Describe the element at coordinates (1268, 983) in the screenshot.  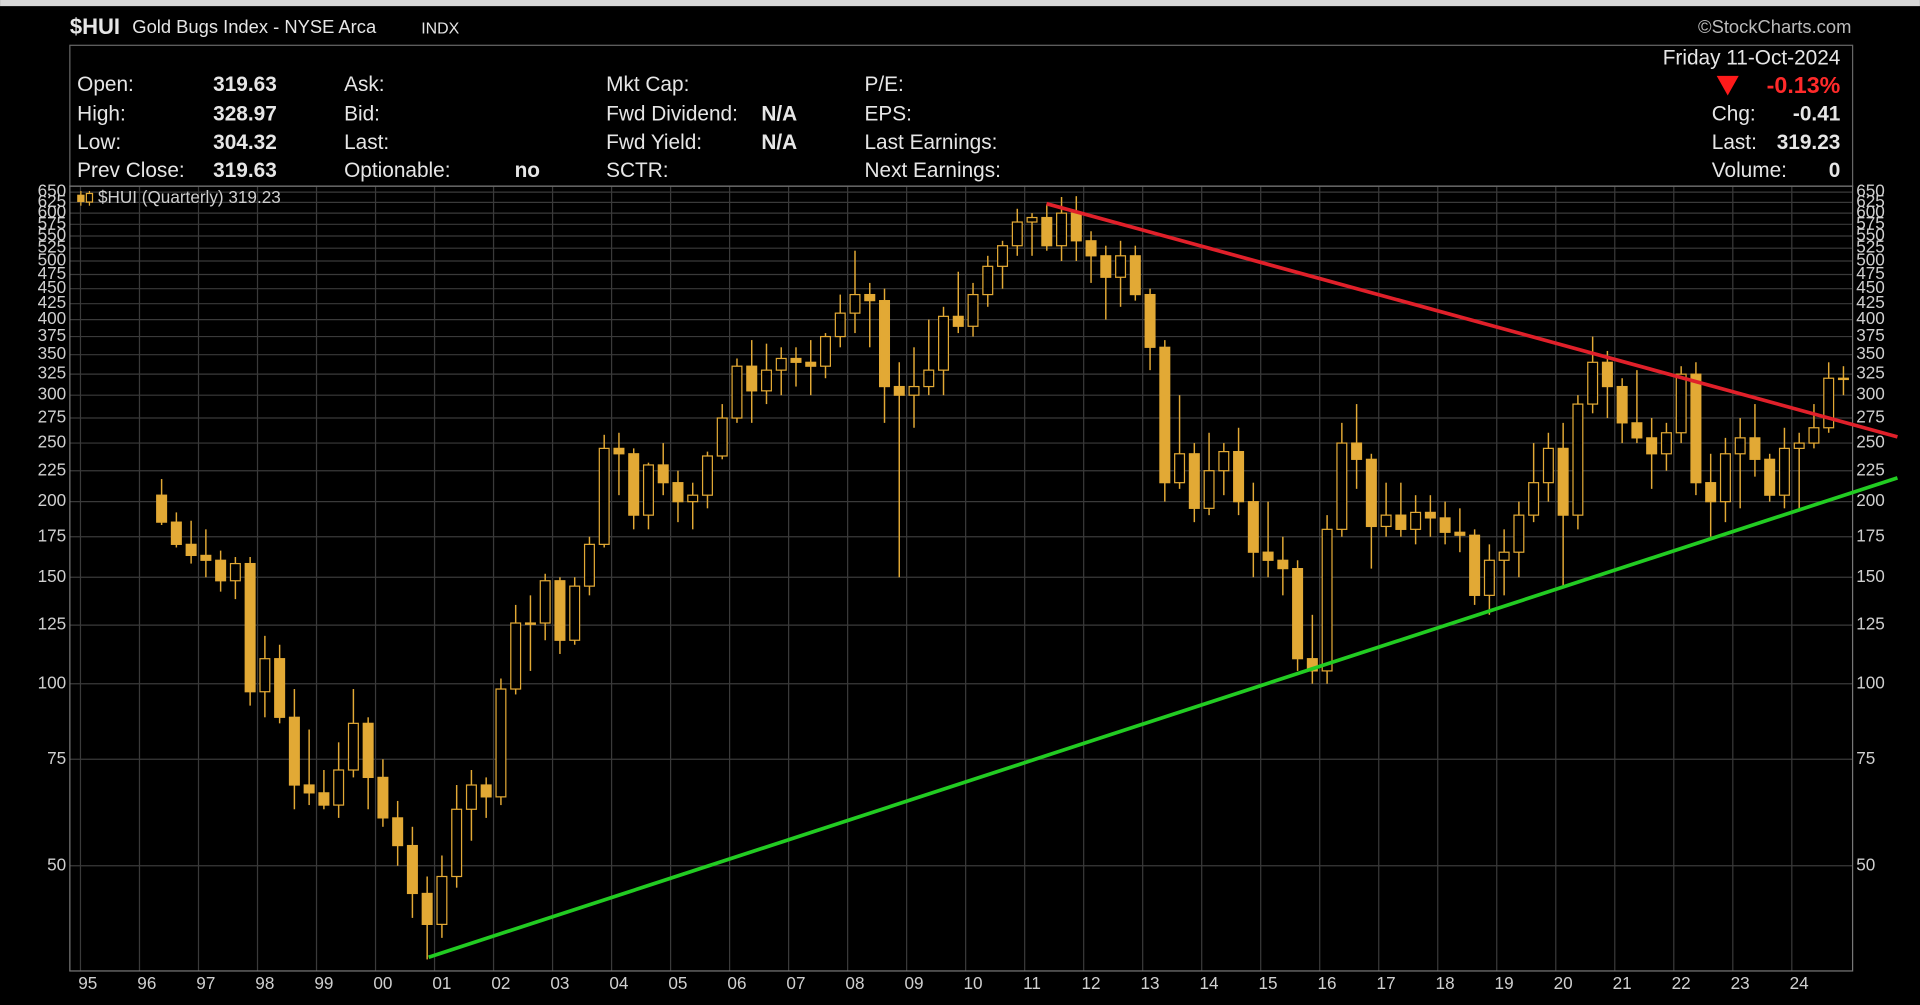
I see `x-tick-label: 15` at that location.